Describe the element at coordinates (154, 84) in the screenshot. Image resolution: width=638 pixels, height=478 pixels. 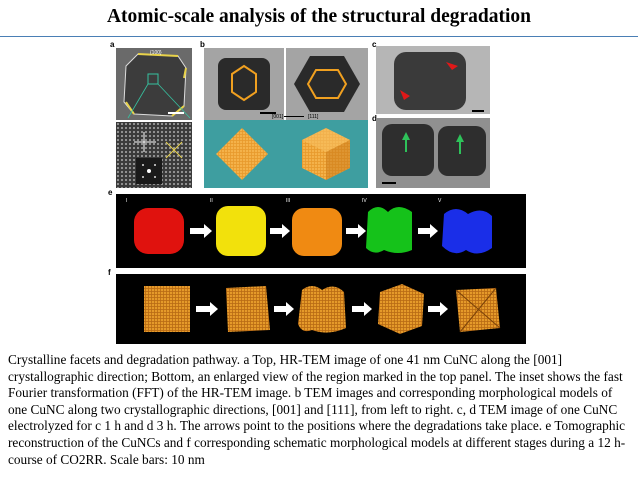
I see `panel-a-hrtem-image: {100}` at that location.